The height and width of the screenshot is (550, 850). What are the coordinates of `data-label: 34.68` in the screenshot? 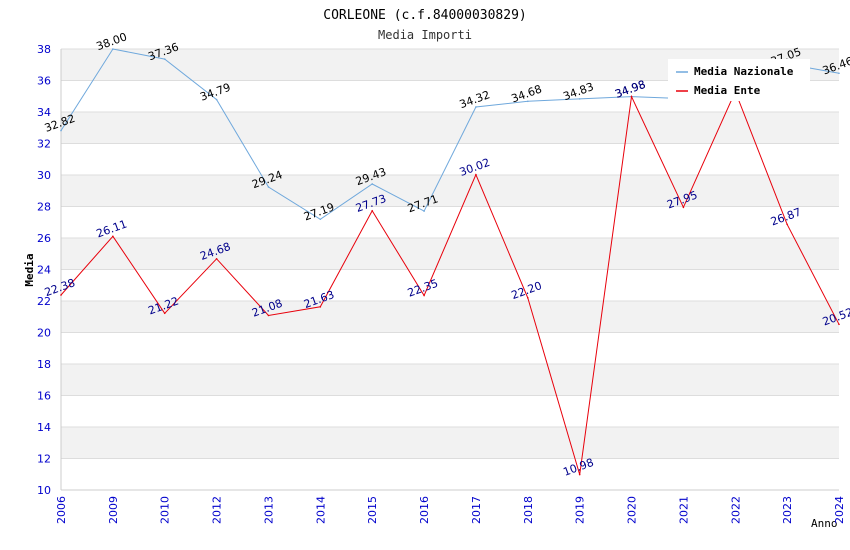 It's located at (527, 94).